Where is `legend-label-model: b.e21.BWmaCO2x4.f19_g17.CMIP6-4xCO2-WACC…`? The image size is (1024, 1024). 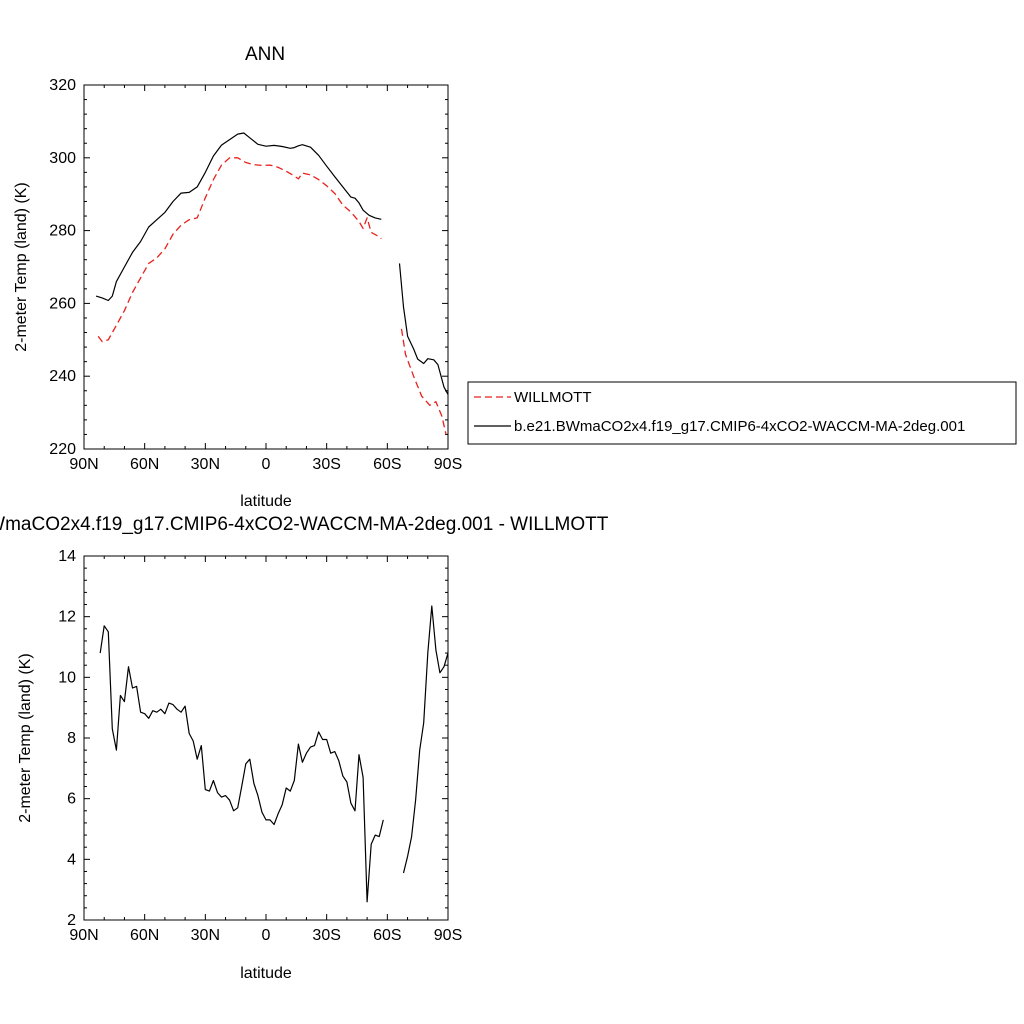
legend-label-model: b.e21.BWmaCO2x4.f19_g17.CMIP6-4xCO2-WACC… is located at coordinates (739, 426).